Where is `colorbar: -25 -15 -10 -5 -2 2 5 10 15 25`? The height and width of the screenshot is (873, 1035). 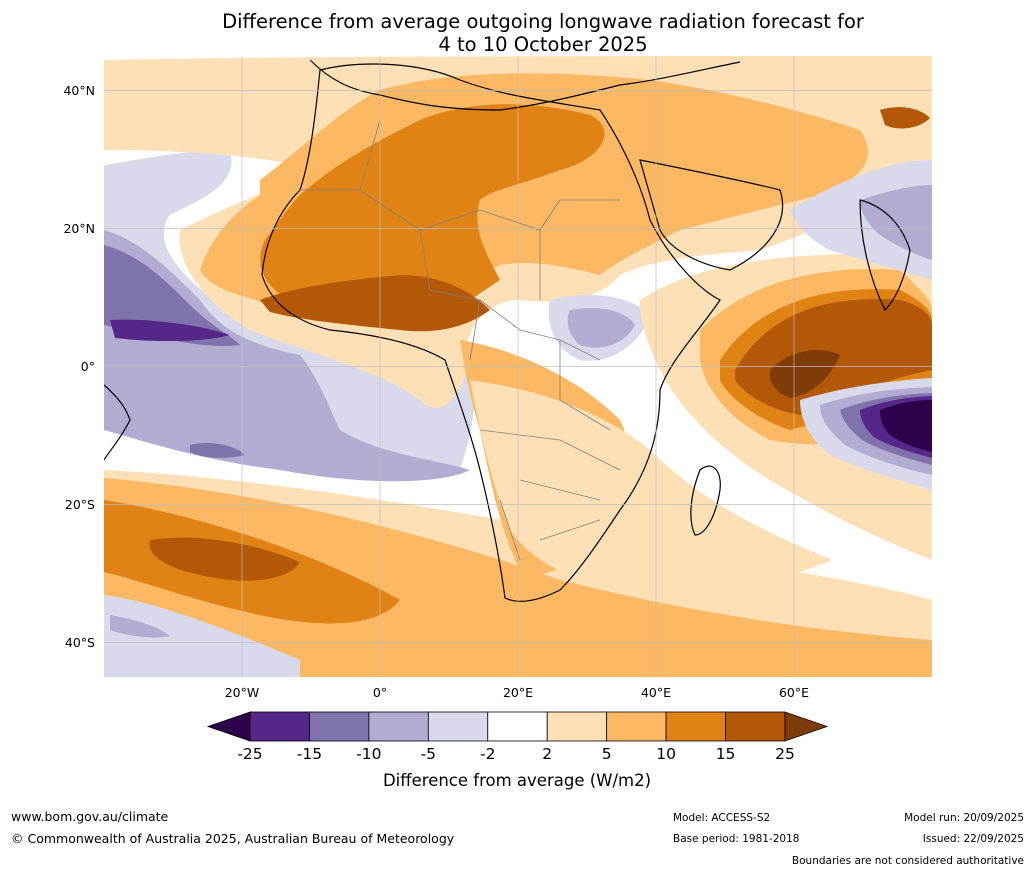 colorbar: -25 -15 -10 -5 -2 2 5 10 15 25 is located at coordinates (517, 737).